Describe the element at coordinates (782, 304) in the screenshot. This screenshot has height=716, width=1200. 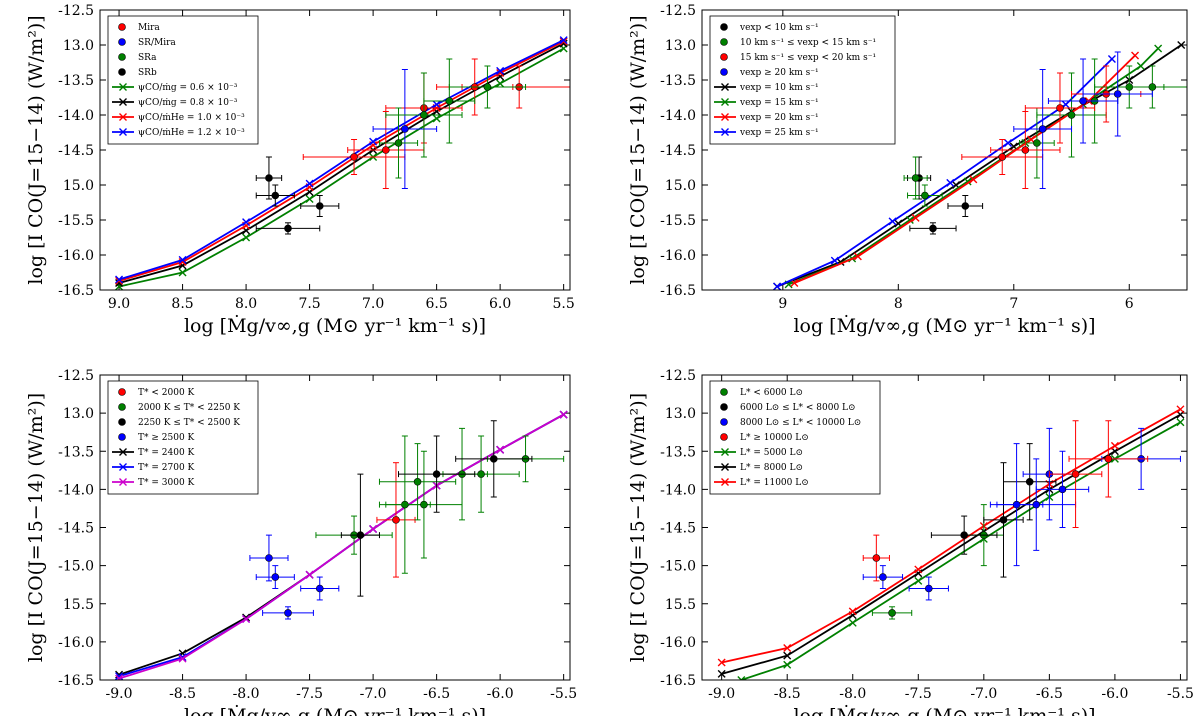
I see `x-tick-label: 9` at that location.